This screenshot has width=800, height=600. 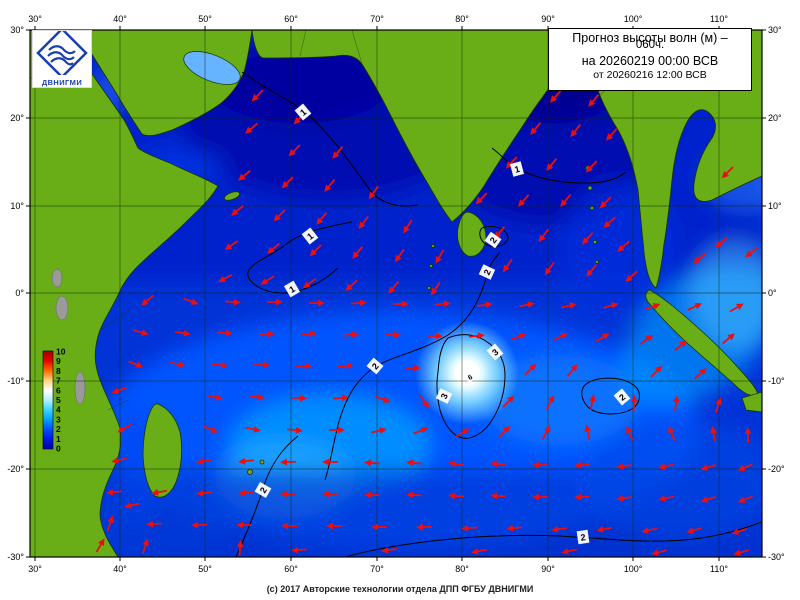 What do you see at coordinates (17, 206) in the screenshot?
I see `lat-tick-label: 10°` at bounding box center [17, 206].